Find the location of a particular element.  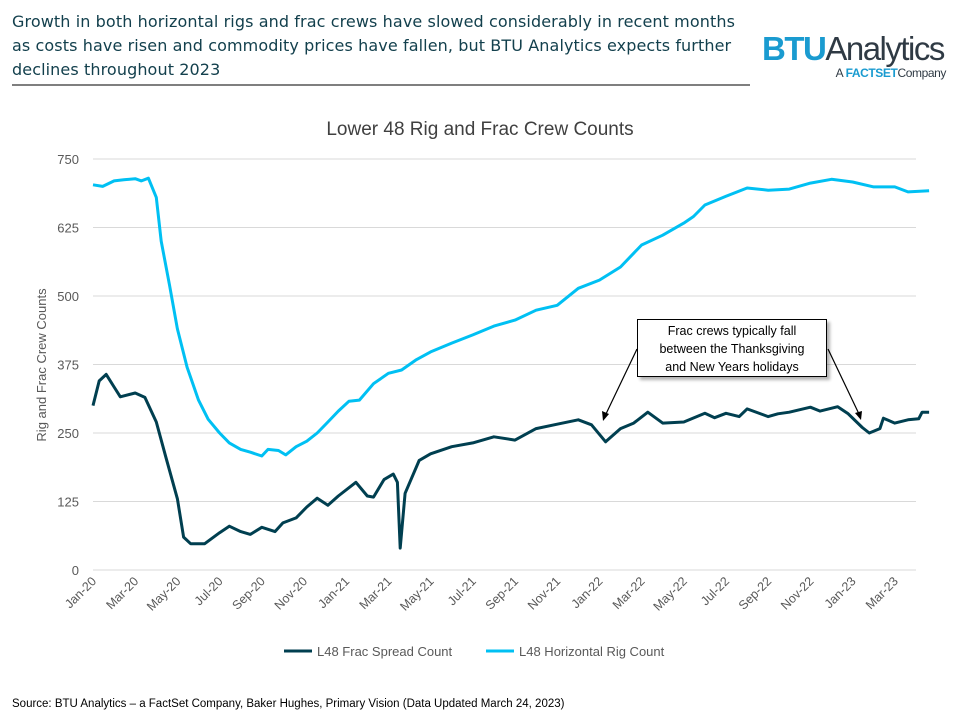

annotation-arrow-left is located at coordinates (621, 382).